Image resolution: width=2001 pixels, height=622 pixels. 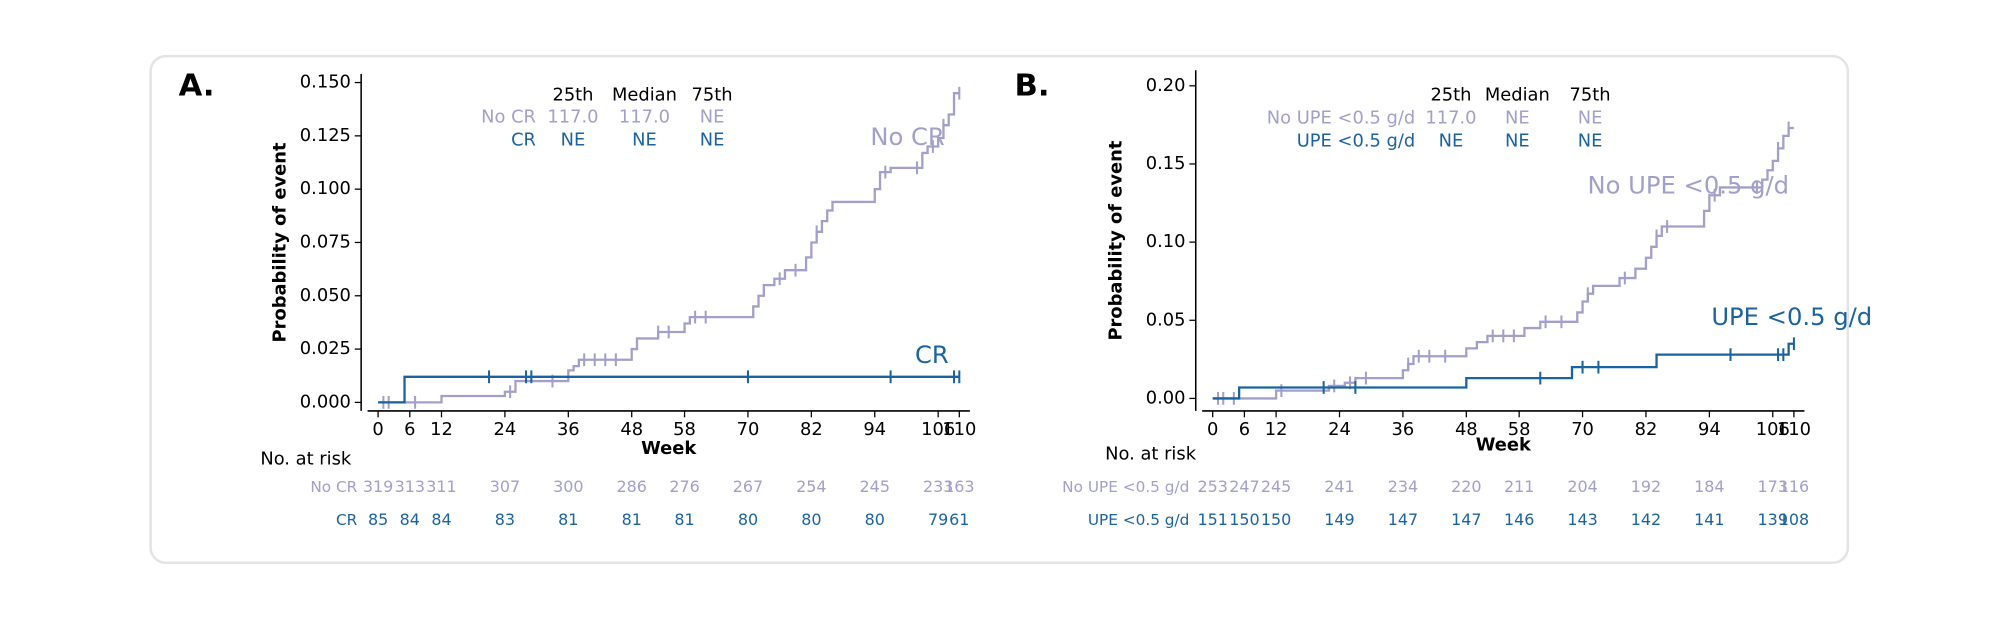 What do you see at coordinates (959, 429) in the screenshot?
I see `x-tick-label: 110` at bounding box center [959, 429].